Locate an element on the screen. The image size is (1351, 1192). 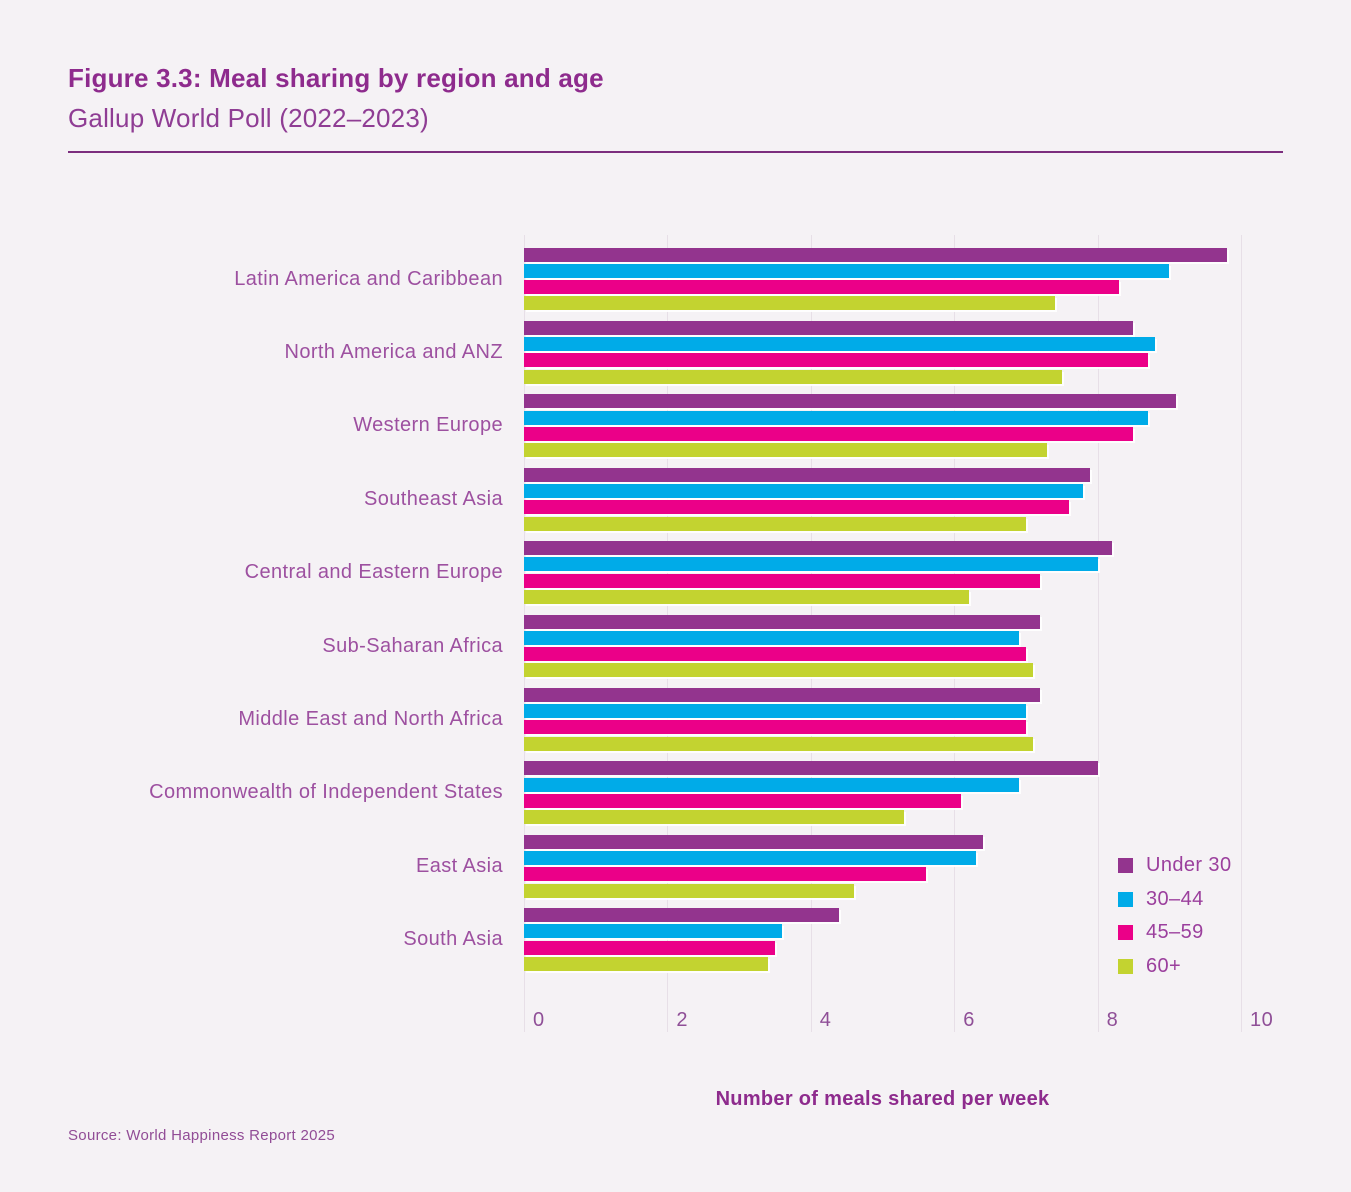
category-label: Latin America and Caribbean is located at coordinates (368, 278).